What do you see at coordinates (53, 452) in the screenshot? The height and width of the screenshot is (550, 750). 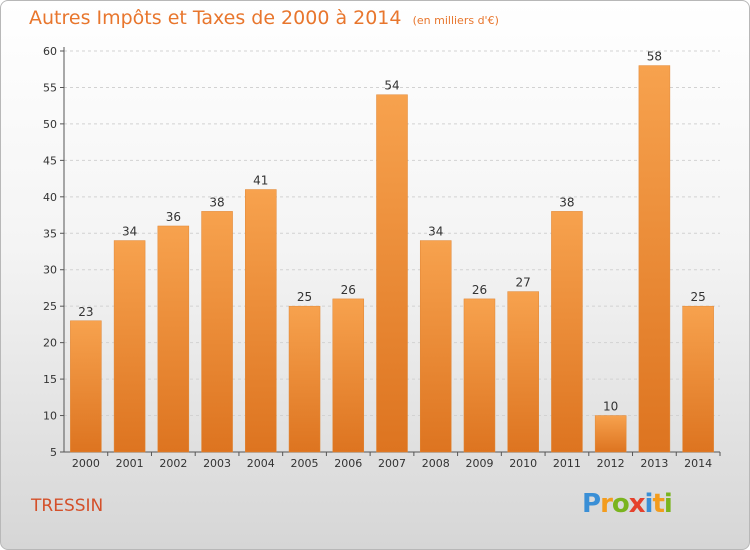 I see `y-tick-label: 5` at bounding box center [53, 452].